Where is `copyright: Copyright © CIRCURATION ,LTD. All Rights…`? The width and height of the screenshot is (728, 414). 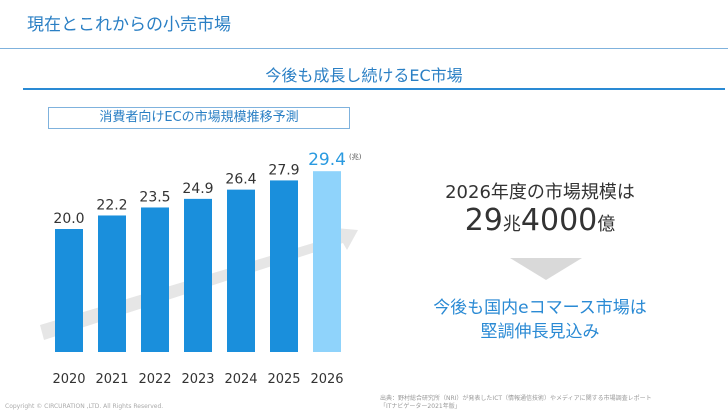
copyright: Copyright © CIRCURATION ,LTD. All Rights… is located at coordinates (84, 406).